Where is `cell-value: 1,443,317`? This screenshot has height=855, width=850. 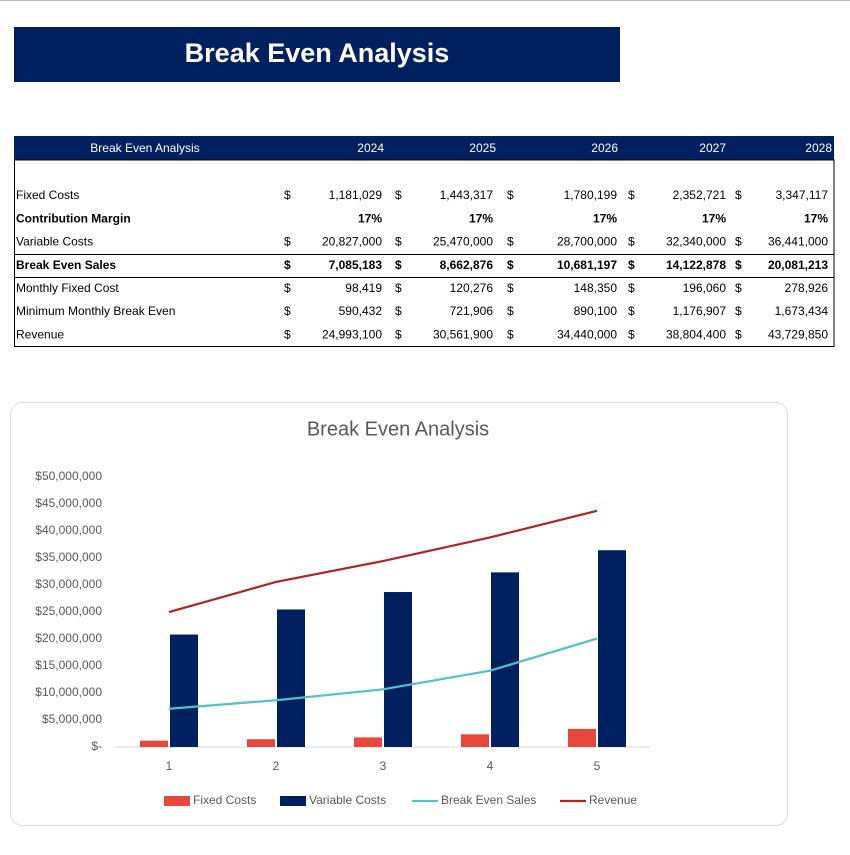 cell-value: 1,443,317 is located at coordinates (467, 195).